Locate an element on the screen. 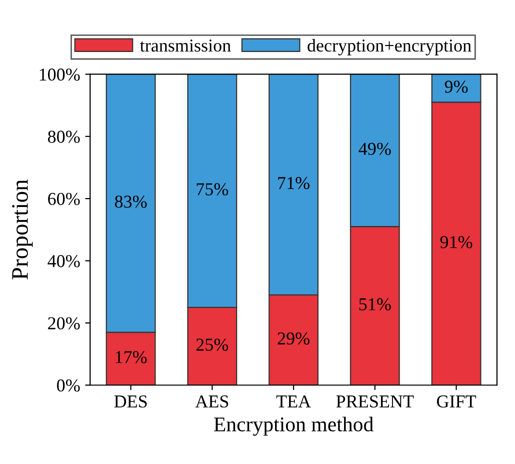  x-tick-label: GIFT is located at coordinates (456, 401).